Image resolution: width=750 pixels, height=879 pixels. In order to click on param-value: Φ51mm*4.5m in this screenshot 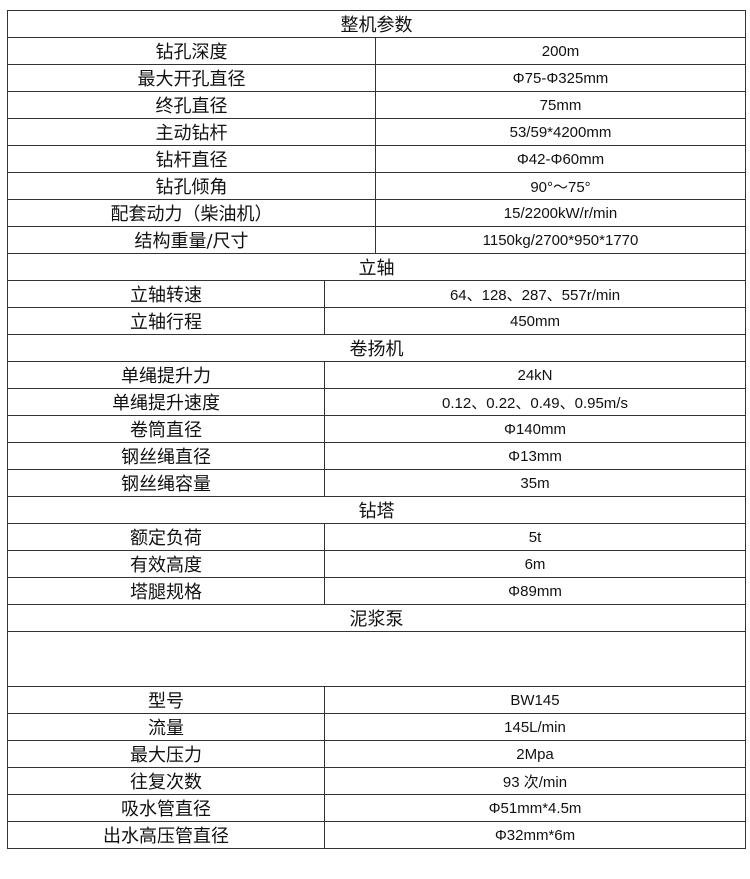, I will do `click(535, 808)`.